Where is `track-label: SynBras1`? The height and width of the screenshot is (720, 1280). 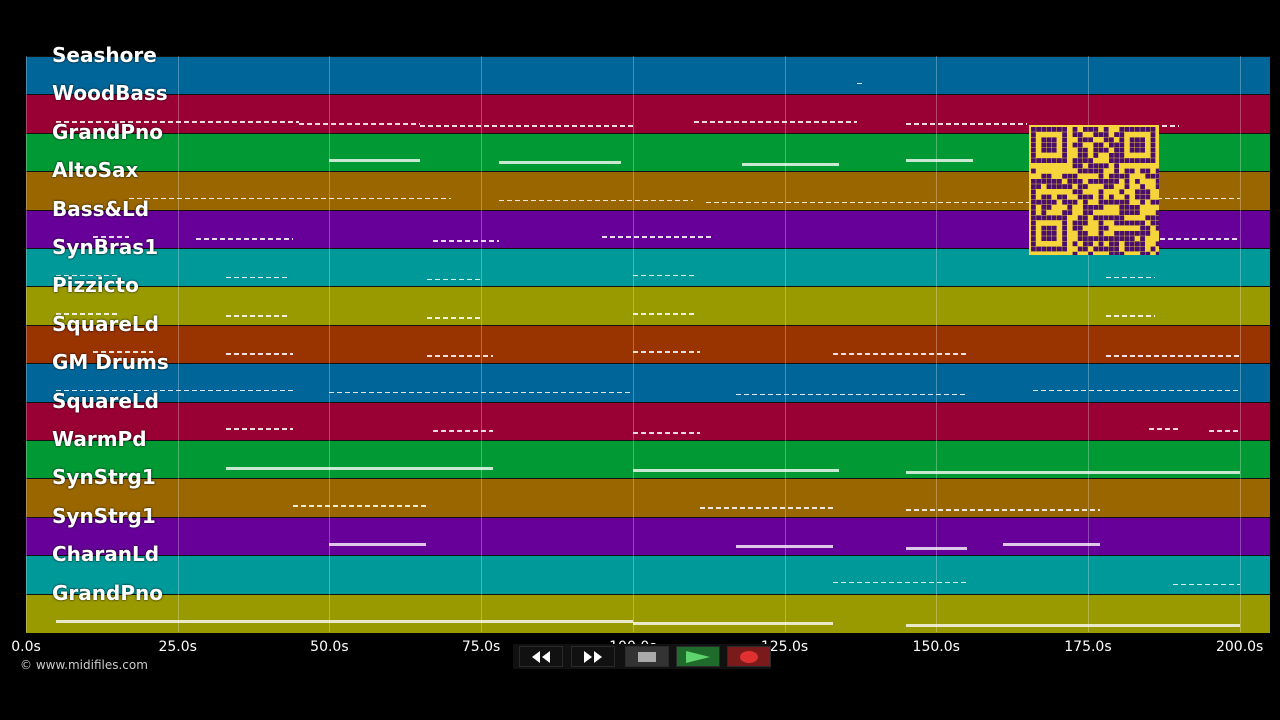
track-label: SynBras1 is located at coordinates (105, 247).